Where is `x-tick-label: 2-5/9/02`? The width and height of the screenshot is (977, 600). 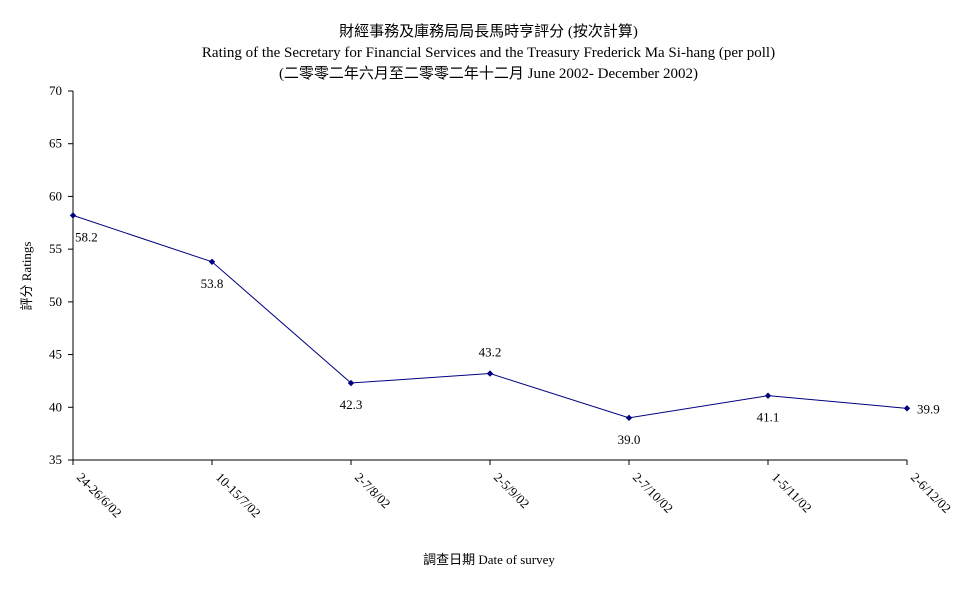 x-tick-label: 2-5/9/02 is located at coordinates (512, 491).